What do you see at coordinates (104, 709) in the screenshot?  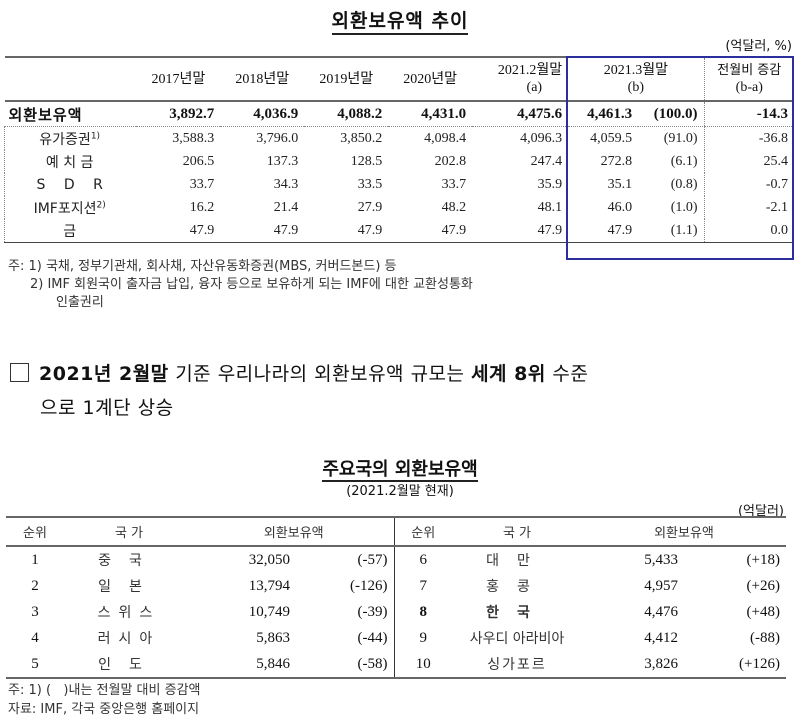 I see `ranking-source: 자료: IMF, 각국 중앙은행 홈페이지` at bounding box center [104, 709].